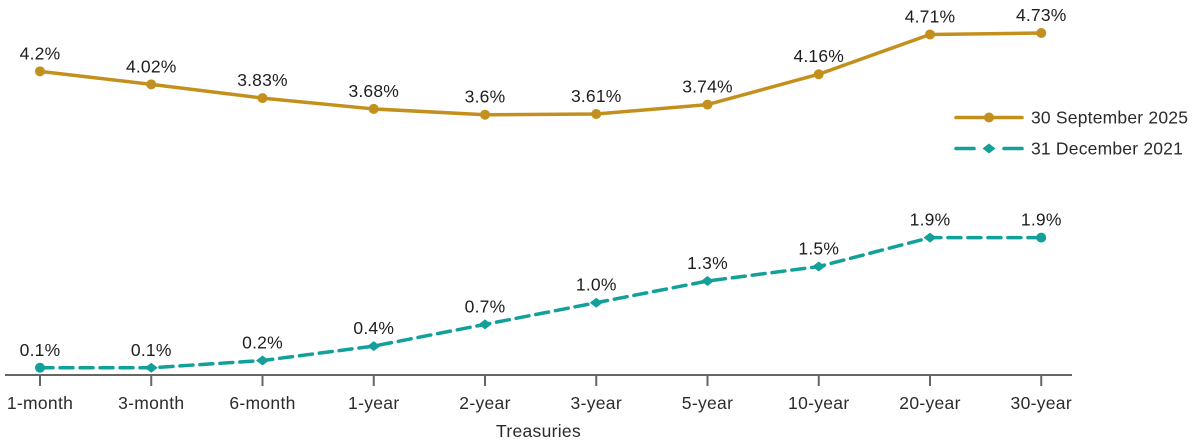 The height and width of the screenshot is (447, 1200). I want to click on data-point-label-30-september-2025: 3.6%, so click(485, 97).